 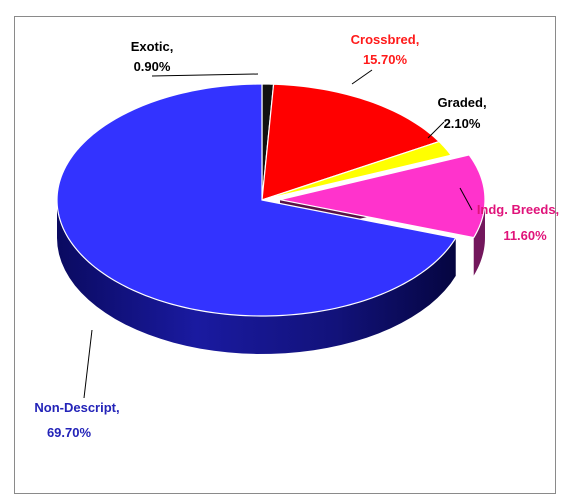 What do you see at coordinates (69, 432) in the screenshot?
I see `label-non-descript-value: 69.70%` at bounding box center [69, 432].